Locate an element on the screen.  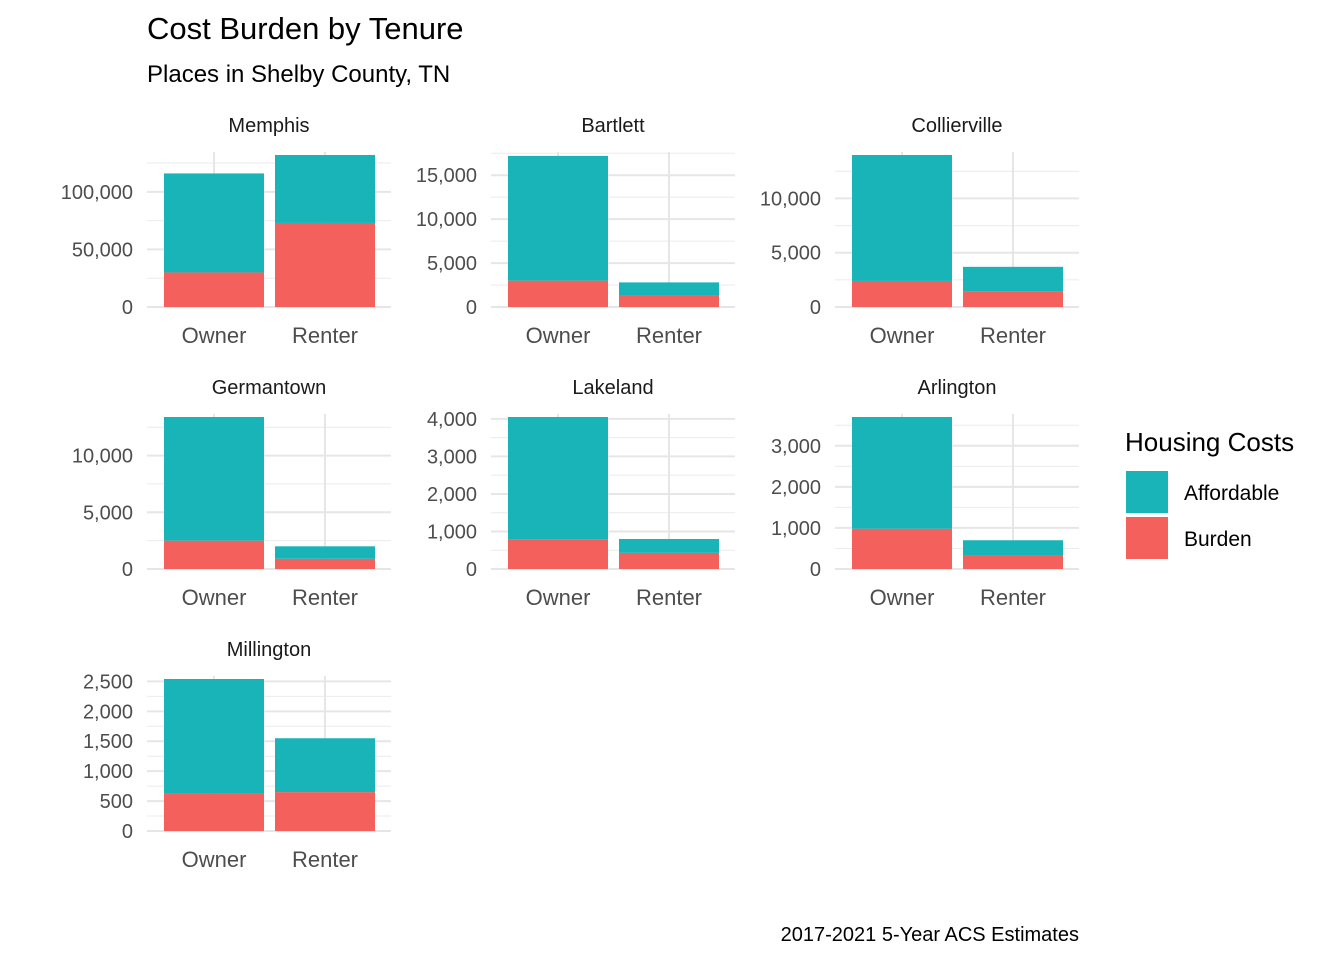
legend-items: Affordable Burden is located at coordinates (1202, 515).